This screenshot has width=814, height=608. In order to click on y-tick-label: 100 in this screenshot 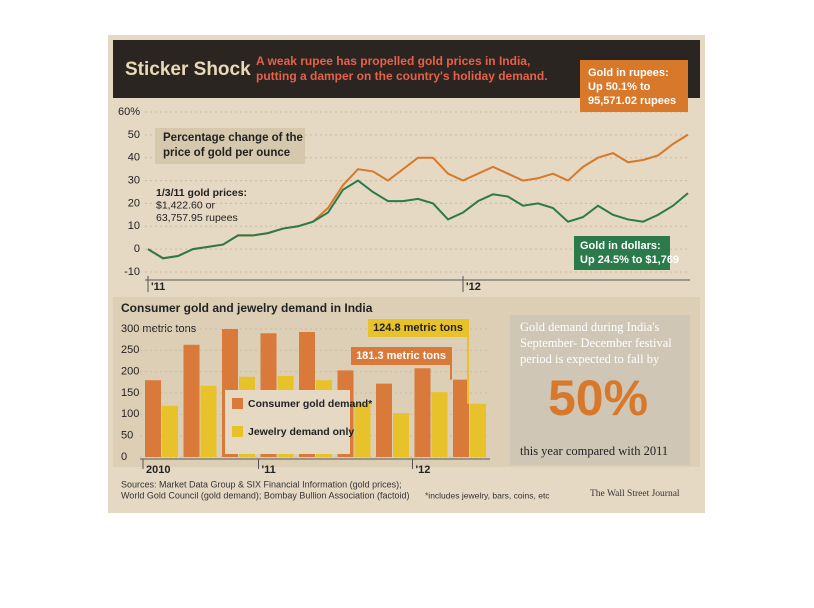, I will do `click(130, 414)`.